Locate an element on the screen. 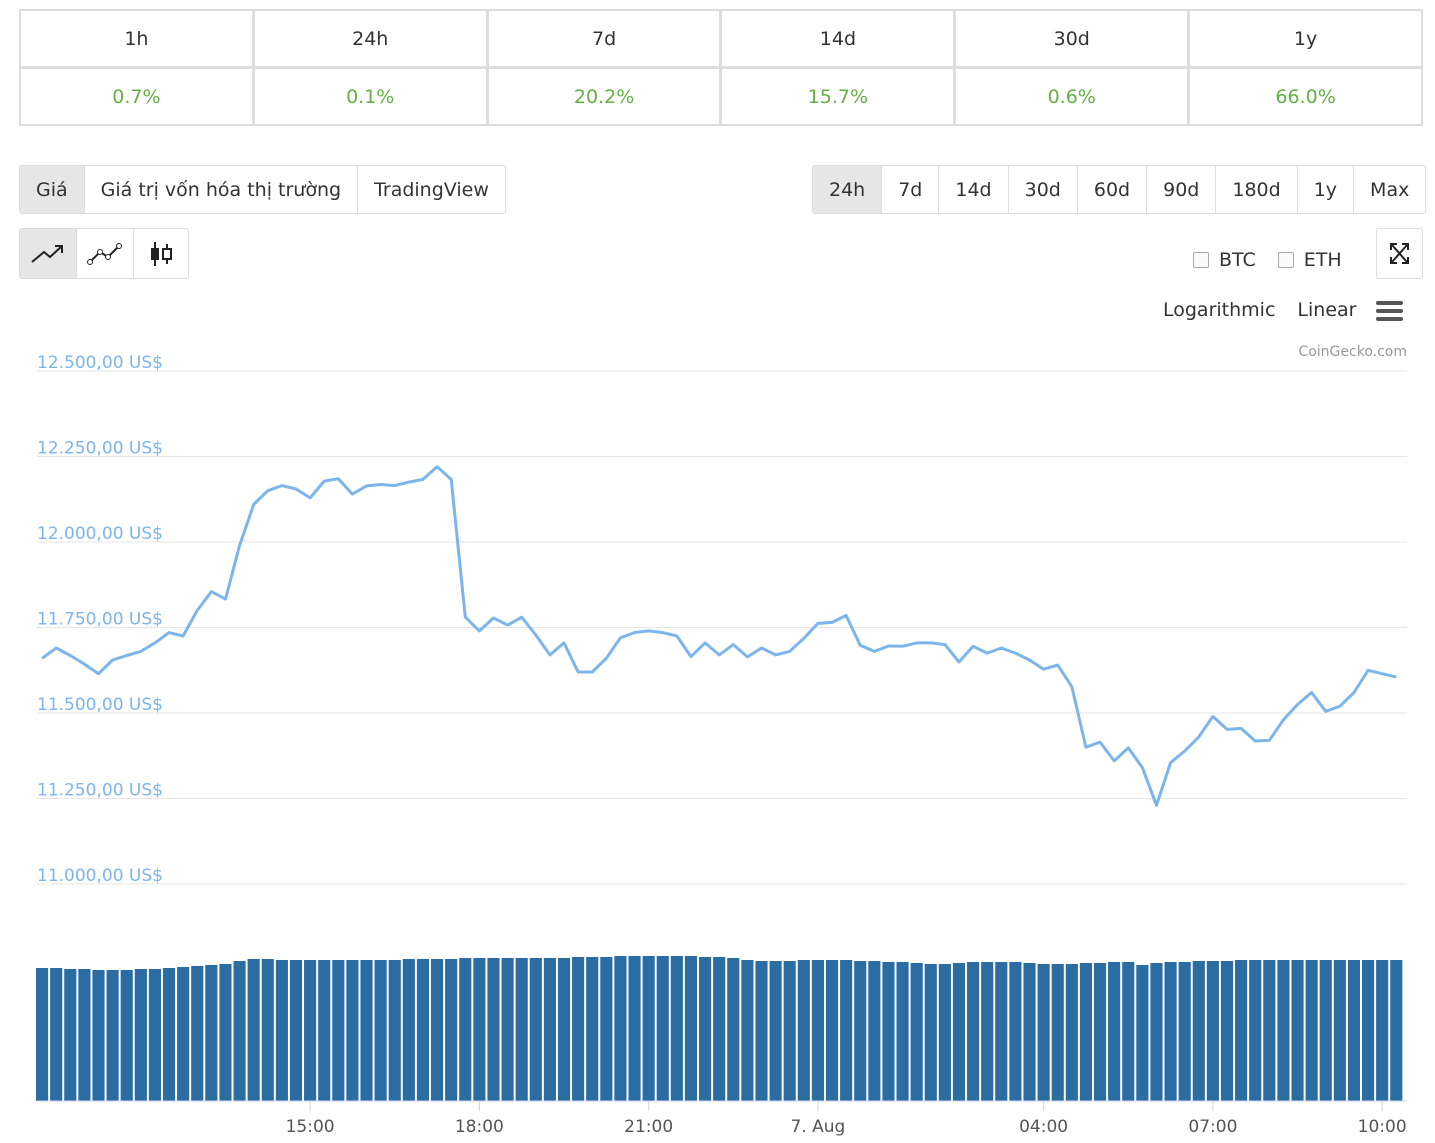 The height and width of the screenshot is (1143, 1435). fullscreen-button is located at coordinates (1399, 253).